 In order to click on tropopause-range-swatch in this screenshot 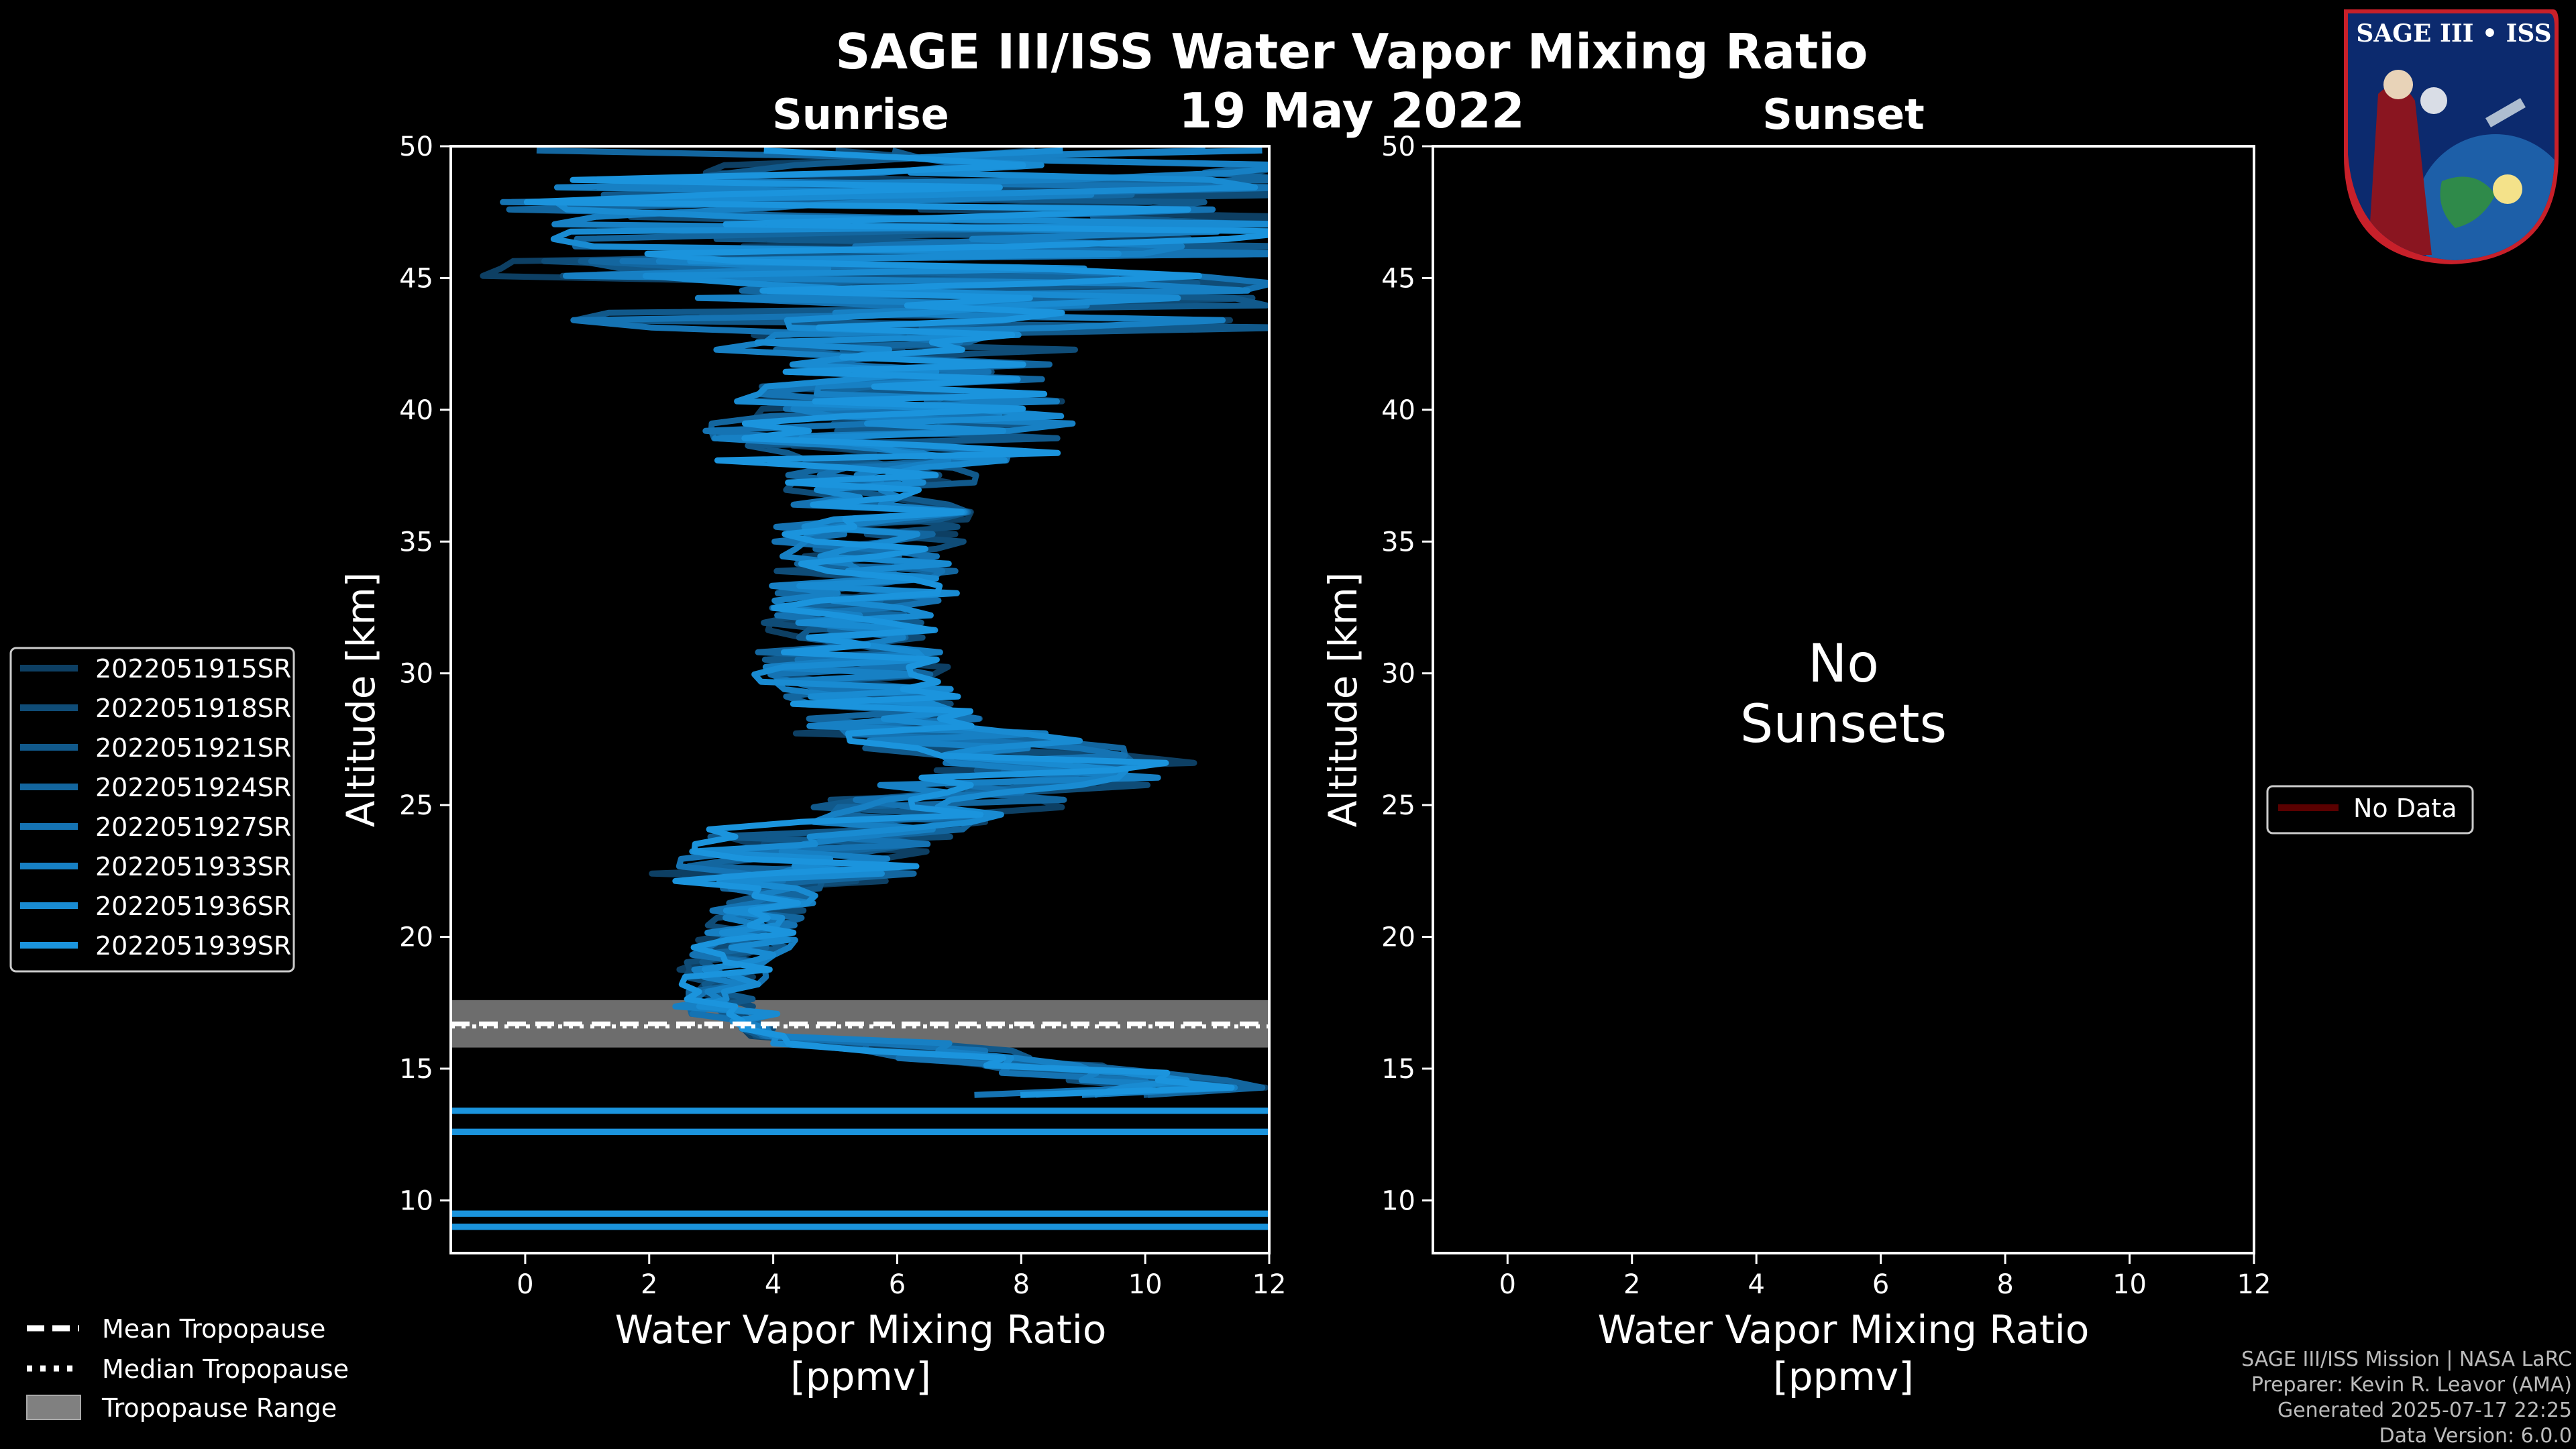, I will do `click(53, 1407)`.